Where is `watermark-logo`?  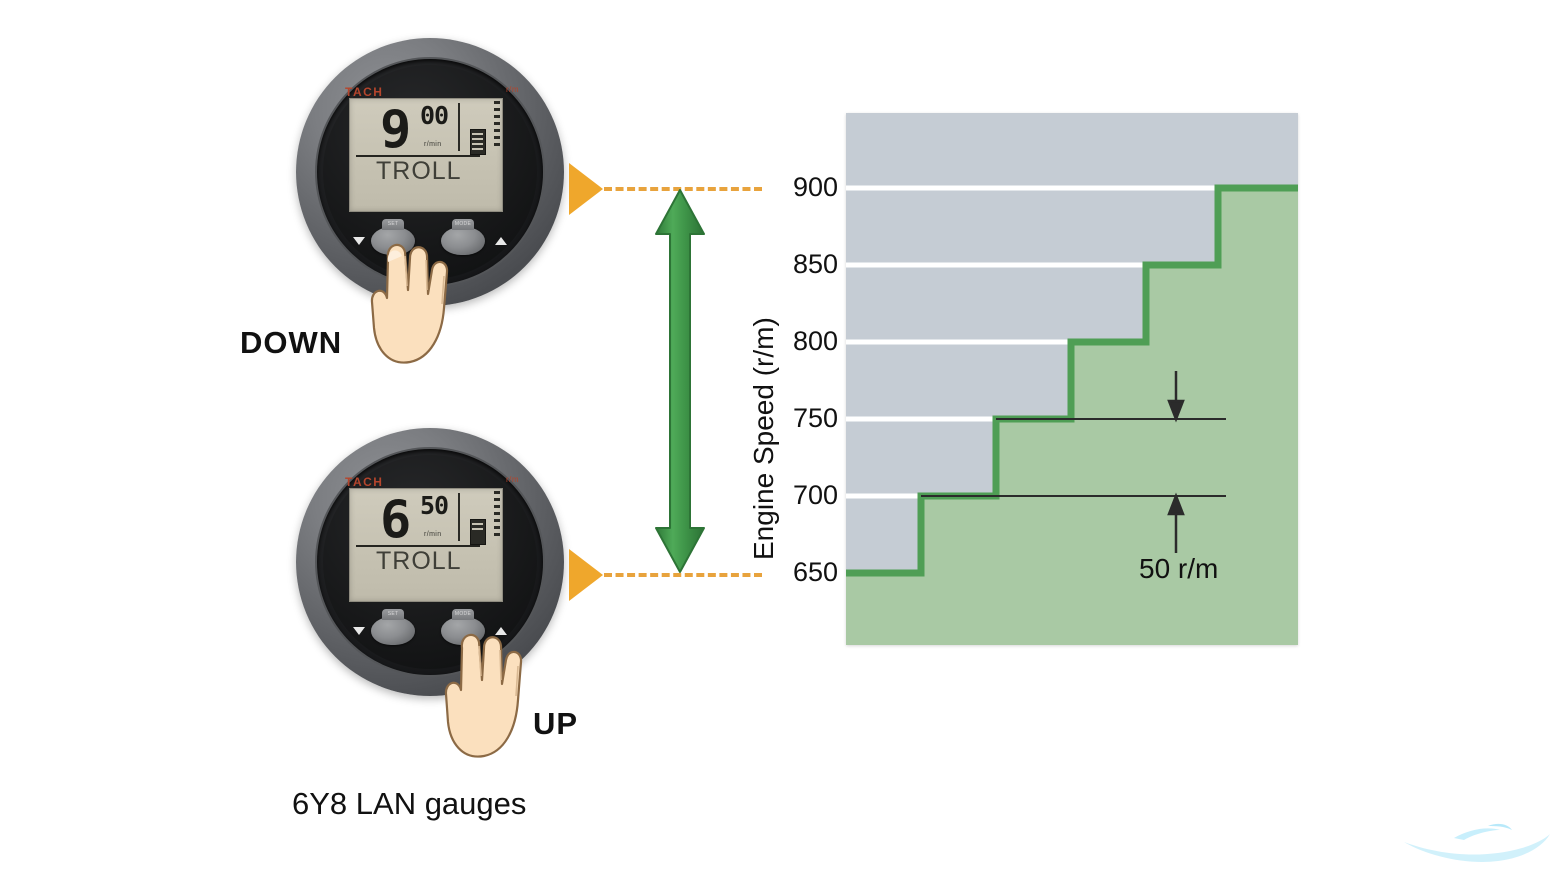 watermark-logo is located at coordinates (1477, 840).